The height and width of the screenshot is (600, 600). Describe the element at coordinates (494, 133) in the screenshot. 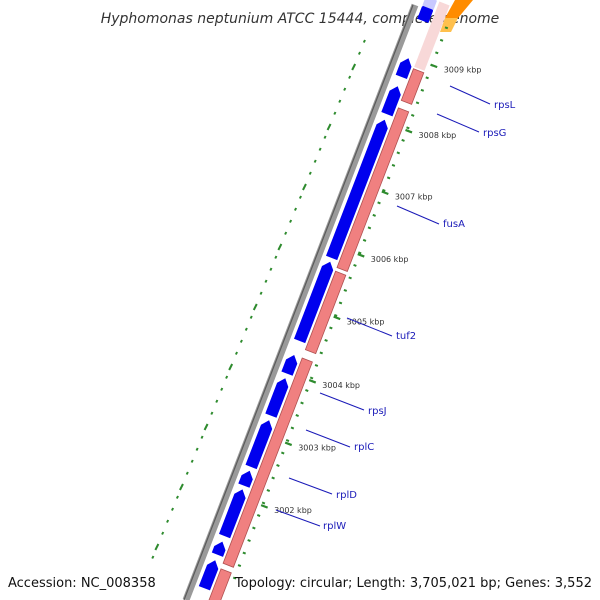

I see `gene-label-rpsG: rpsG` at that location.